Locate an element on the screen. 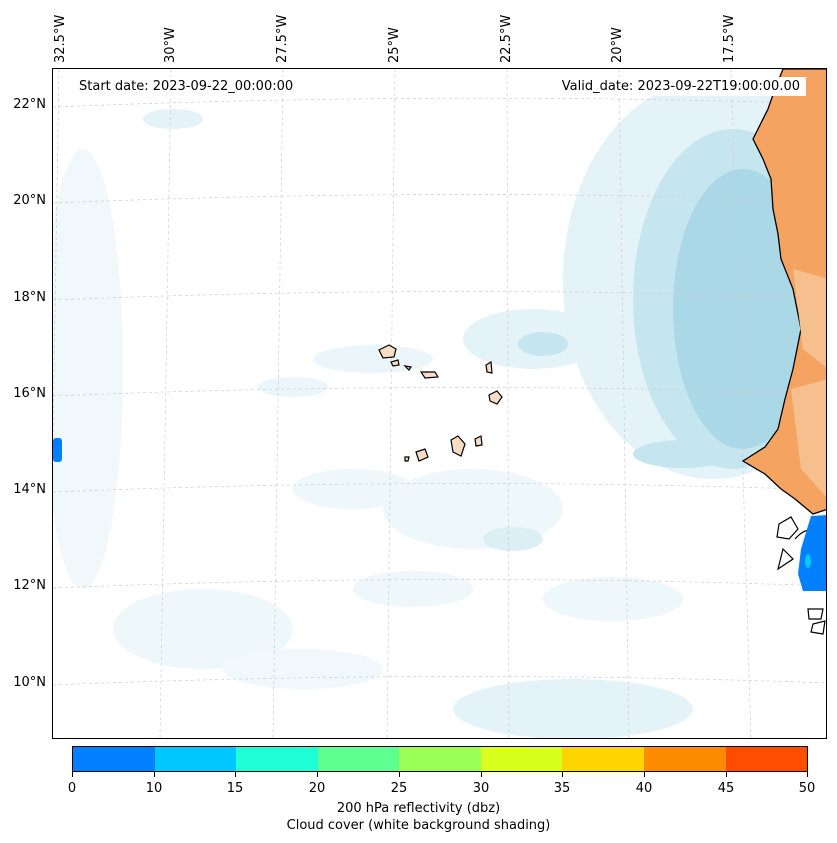 The image size is (837, 843). colorbar-tick-label: 10 is located at coordinates (154, 788).